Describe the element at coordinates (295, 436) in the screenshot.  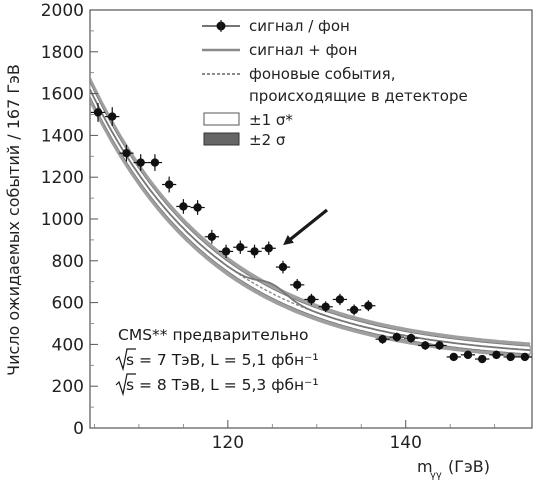
I see `x-axis: 120 140` at that location.